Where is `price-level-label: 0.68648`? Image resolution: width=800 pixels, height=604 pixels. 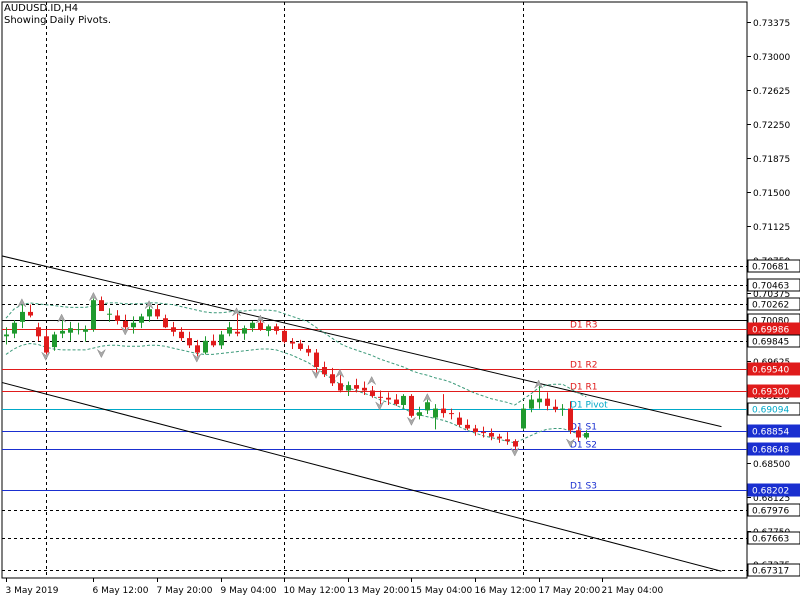 price-level-label: 0.68648 is located at coordinates (770, 451).